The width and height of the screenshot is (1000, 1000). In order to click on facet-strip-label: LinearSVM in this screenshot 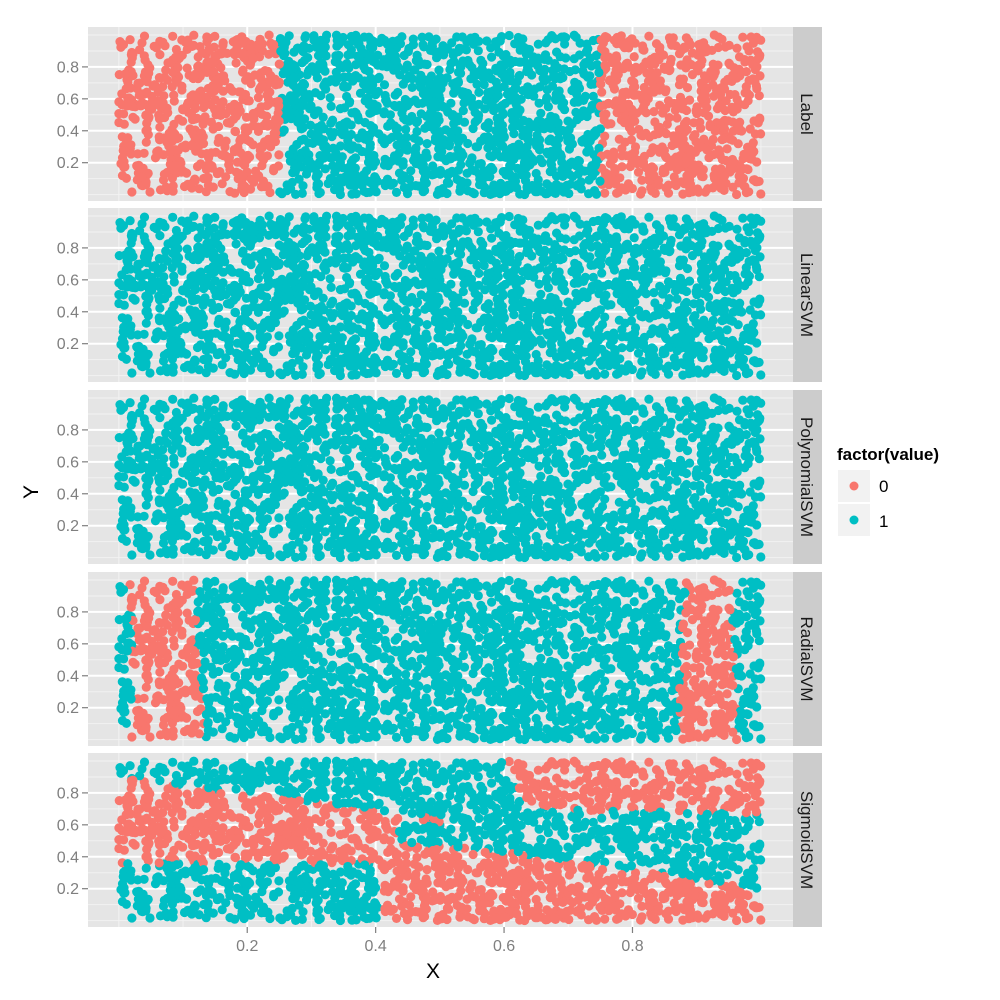, I will do `click(806, 295)`.